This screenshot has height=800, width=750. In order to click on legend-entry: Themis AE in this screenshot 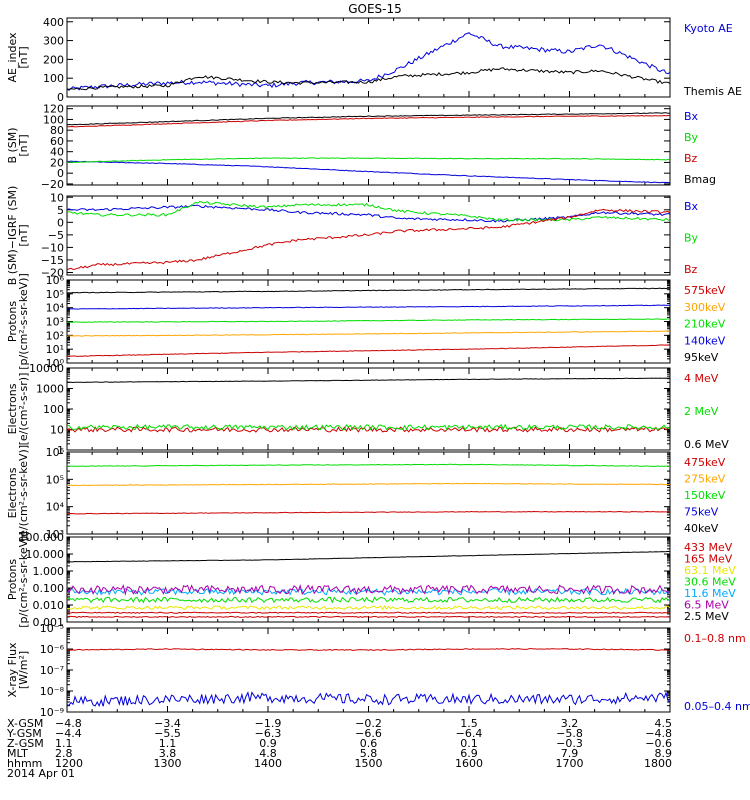, I will do `click(712, 91)`.